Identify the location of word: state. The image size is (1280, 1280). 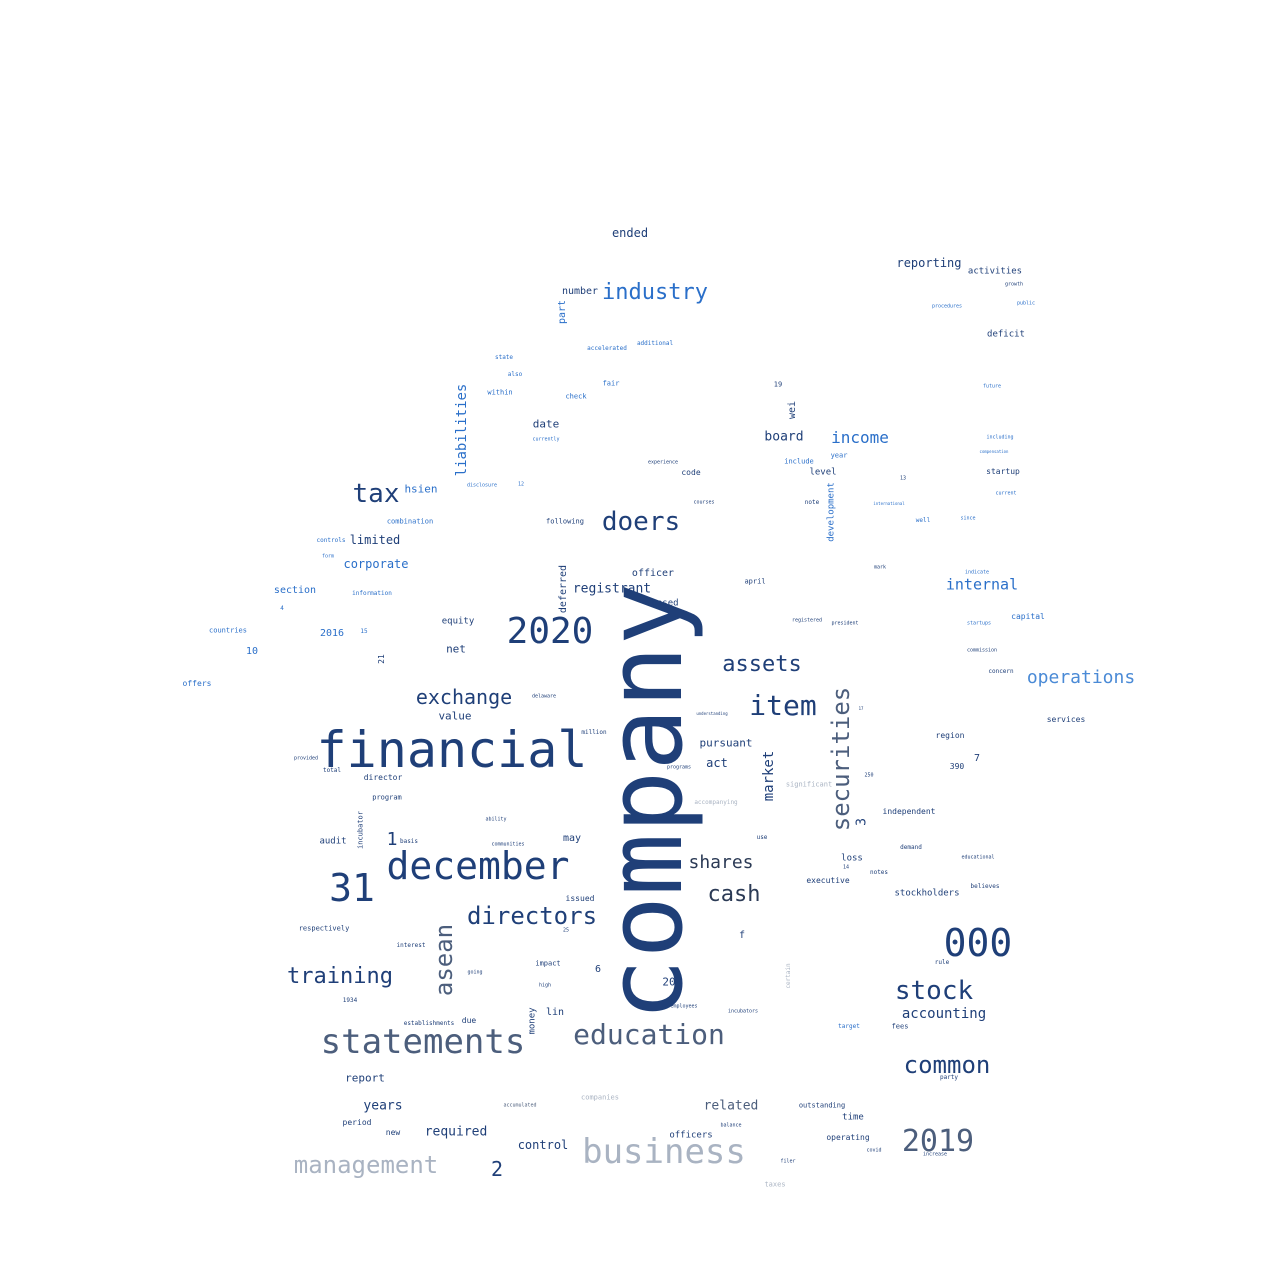
(504, 357).